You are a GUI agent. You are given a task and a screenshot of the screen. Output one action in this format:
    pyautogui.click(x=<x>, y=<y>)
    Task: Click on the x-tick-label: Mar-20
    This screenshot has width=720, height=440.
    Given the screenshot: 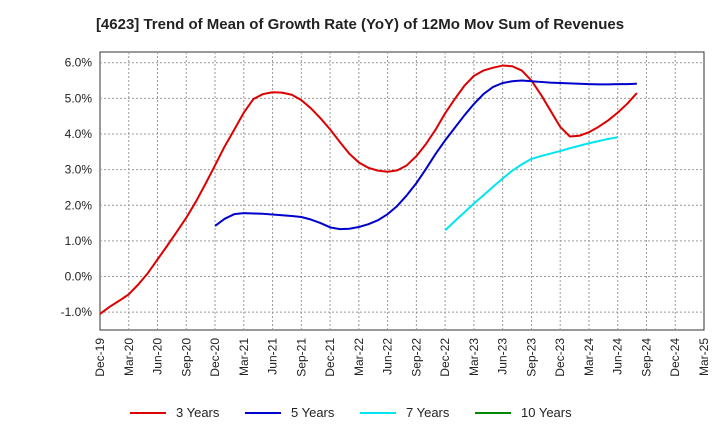 What is the action you would take?
    pyautogui.click(x=129, y=357)
    